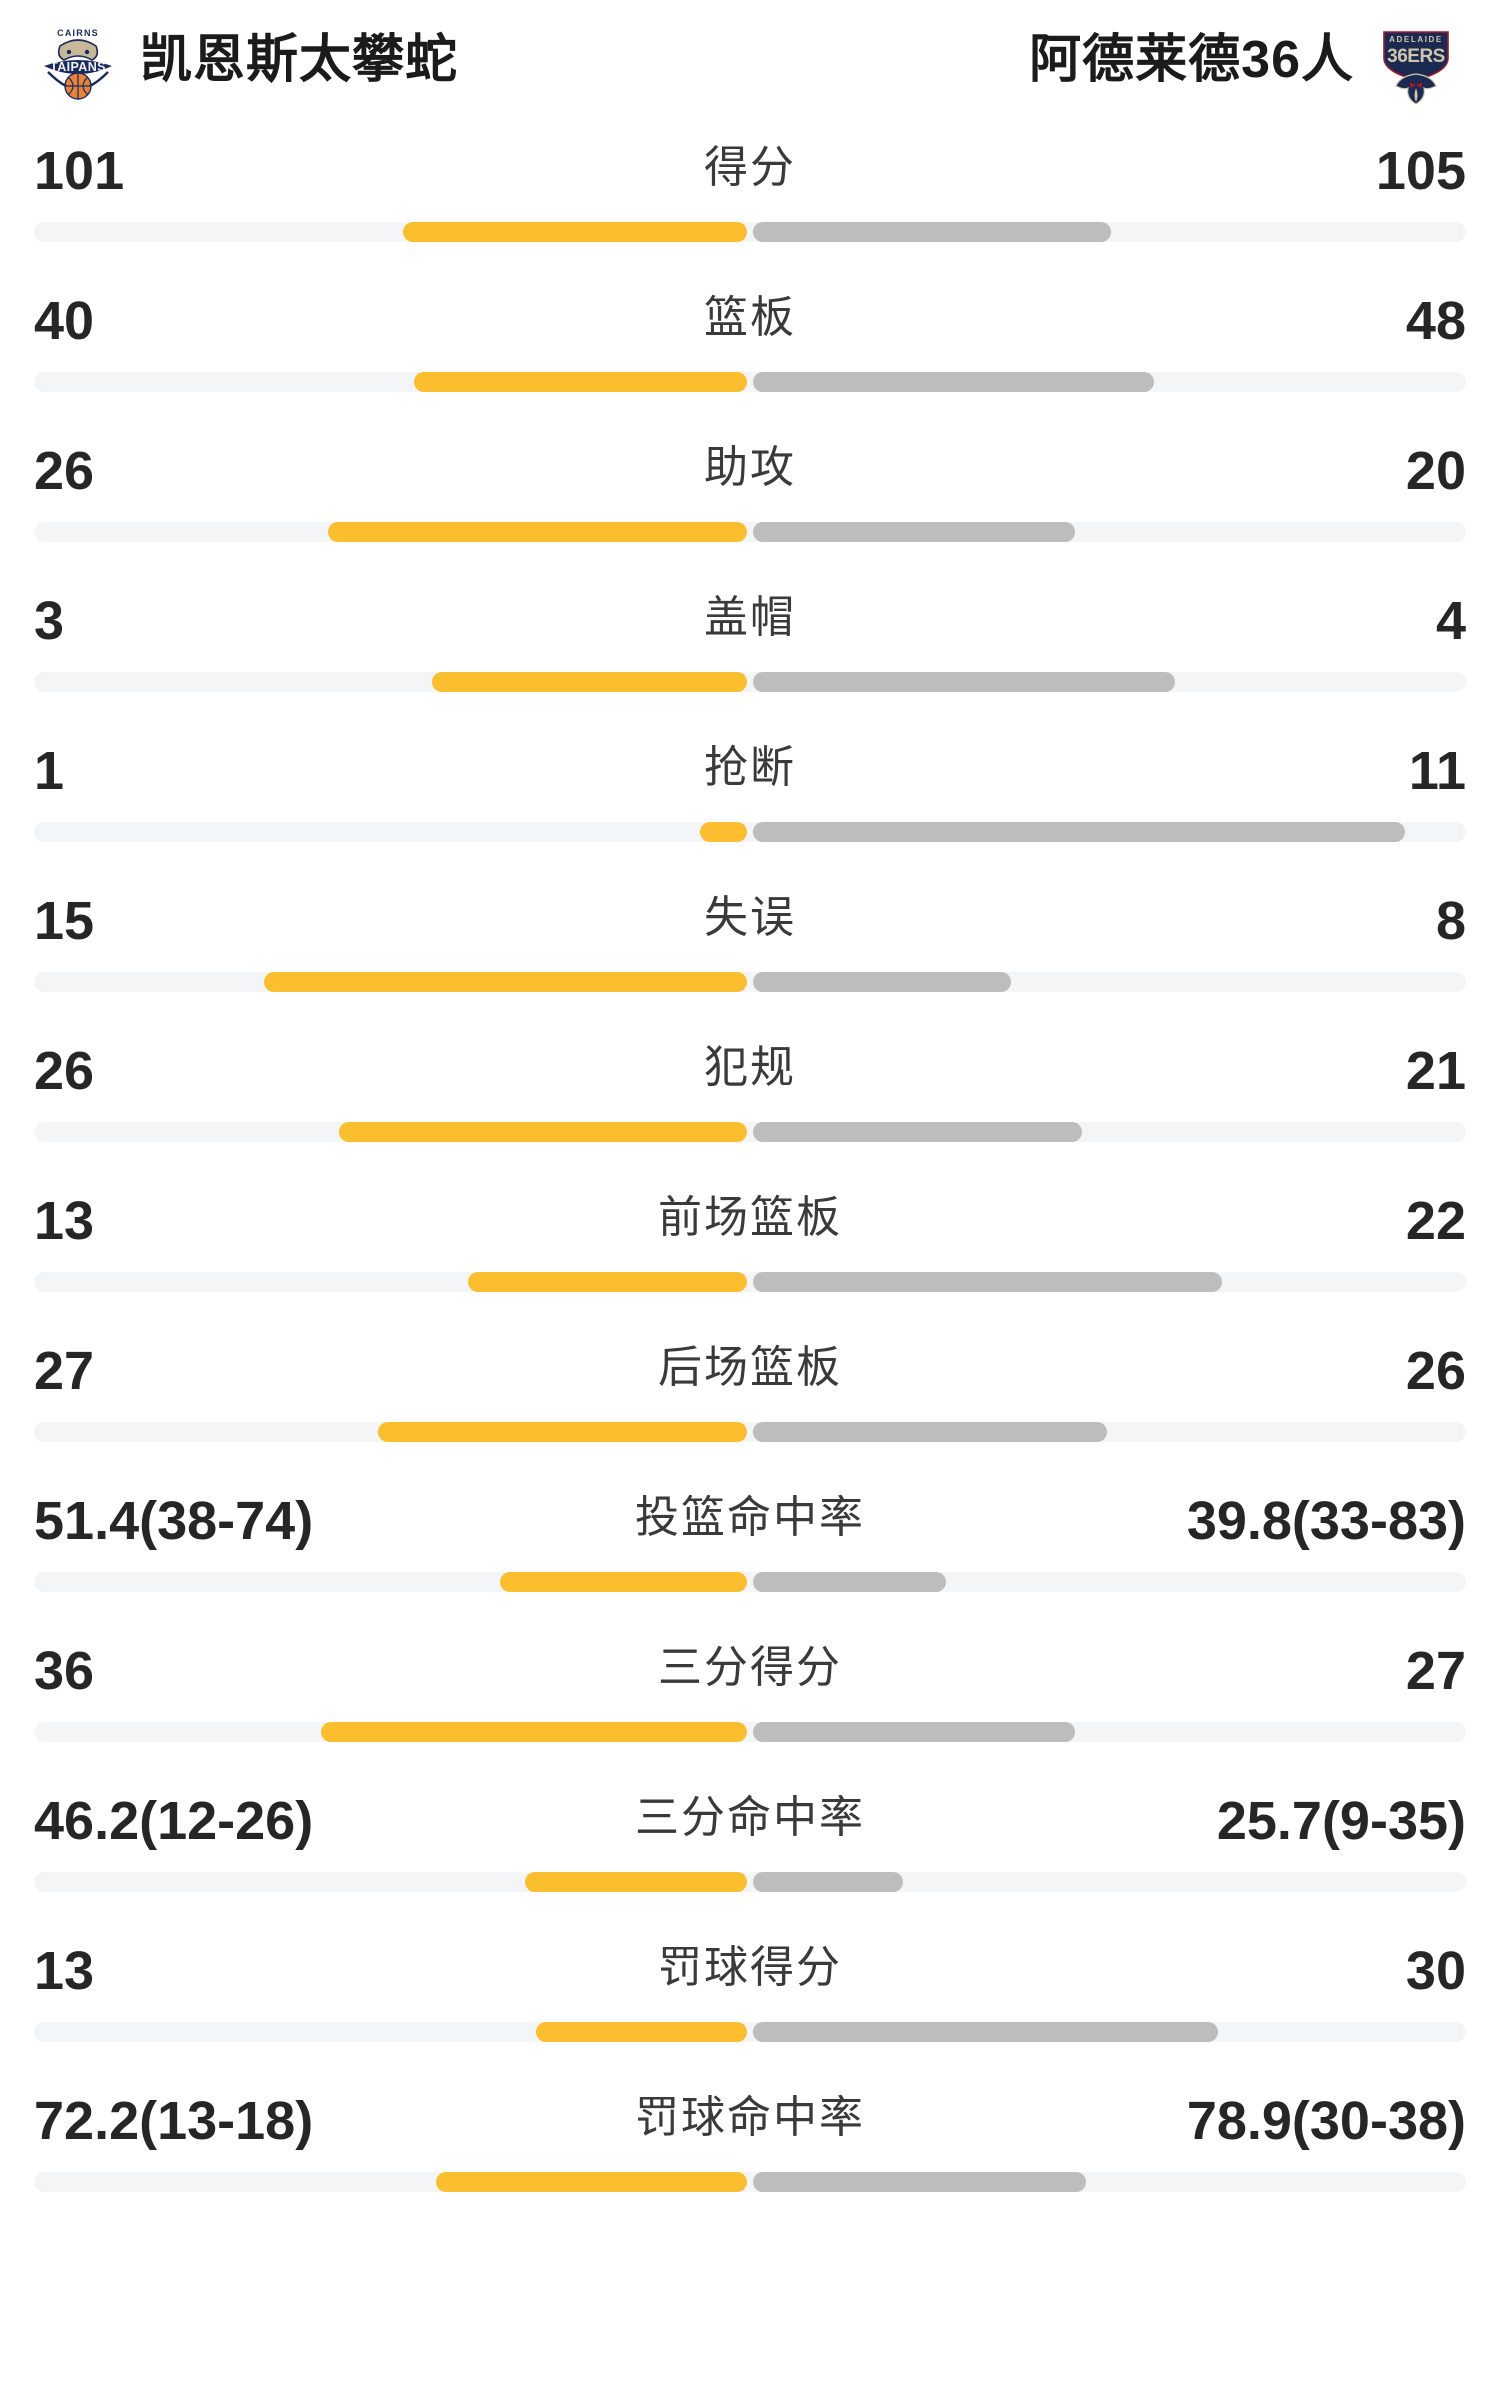  I want to click on teams-header: CAIRNS TAIPANS 凯恩斯太攀蛇 阿德莱德36人 ADELAID, so click(750, 60).